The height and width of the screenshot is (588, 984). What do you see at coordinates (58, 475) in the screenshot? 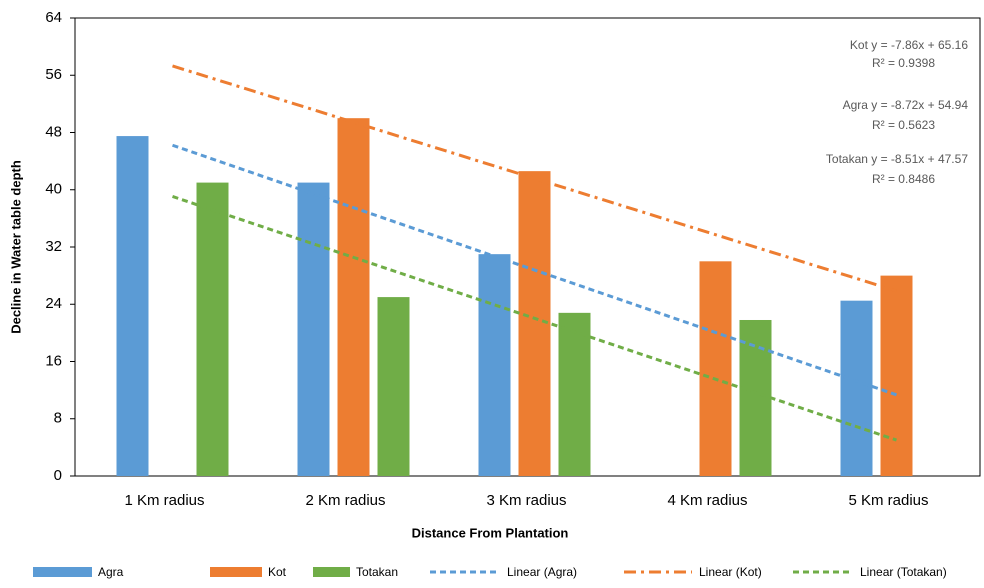
I see `y-tick-label: 0` at bounding box center [58, 475].